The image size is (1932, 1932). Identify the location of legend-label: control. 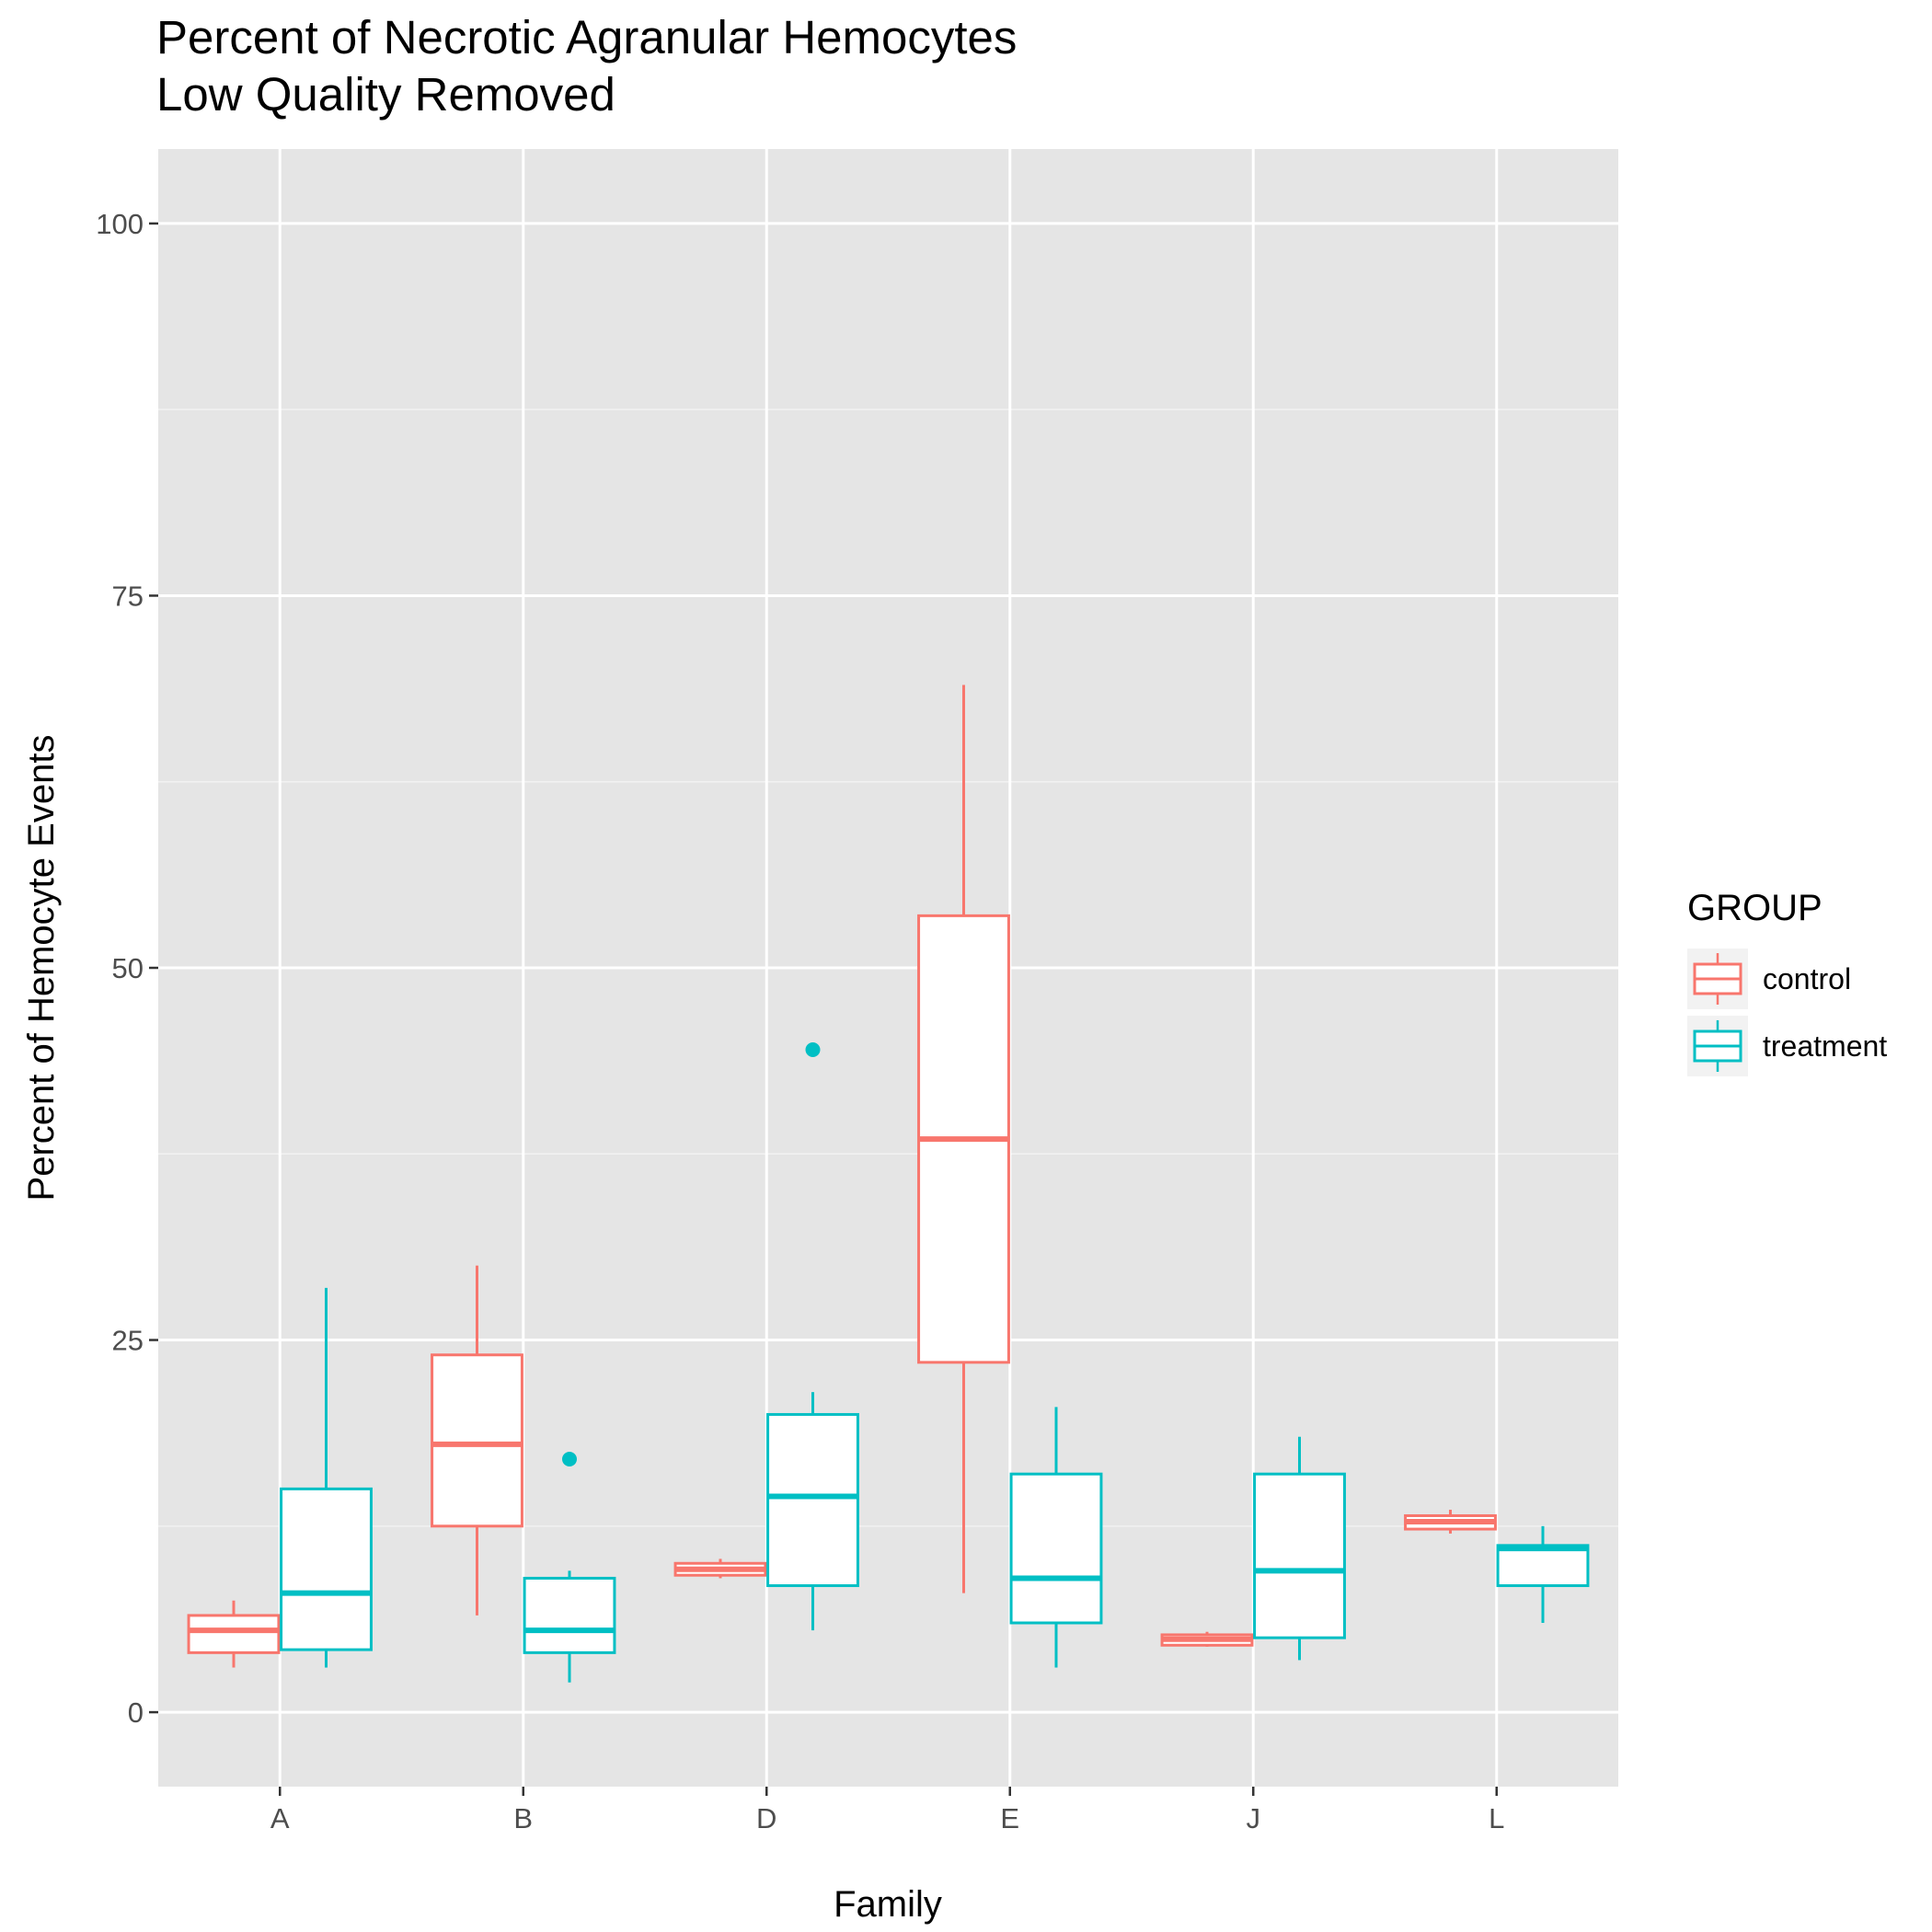
(1807, 978).